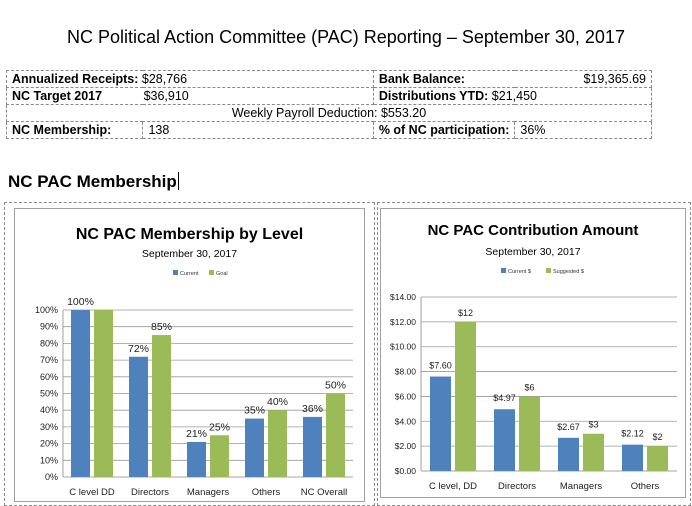 The height and width of the screenshot is (506, 692). What do you see at coordinates (80, 302) in the screenshot?
I see `data-label: 100%` at bounding box center [80, 302].